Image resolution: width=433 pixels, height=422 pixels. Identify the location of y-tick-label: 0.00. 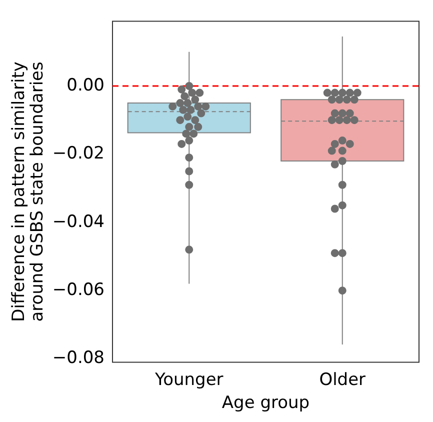
(85, 85).